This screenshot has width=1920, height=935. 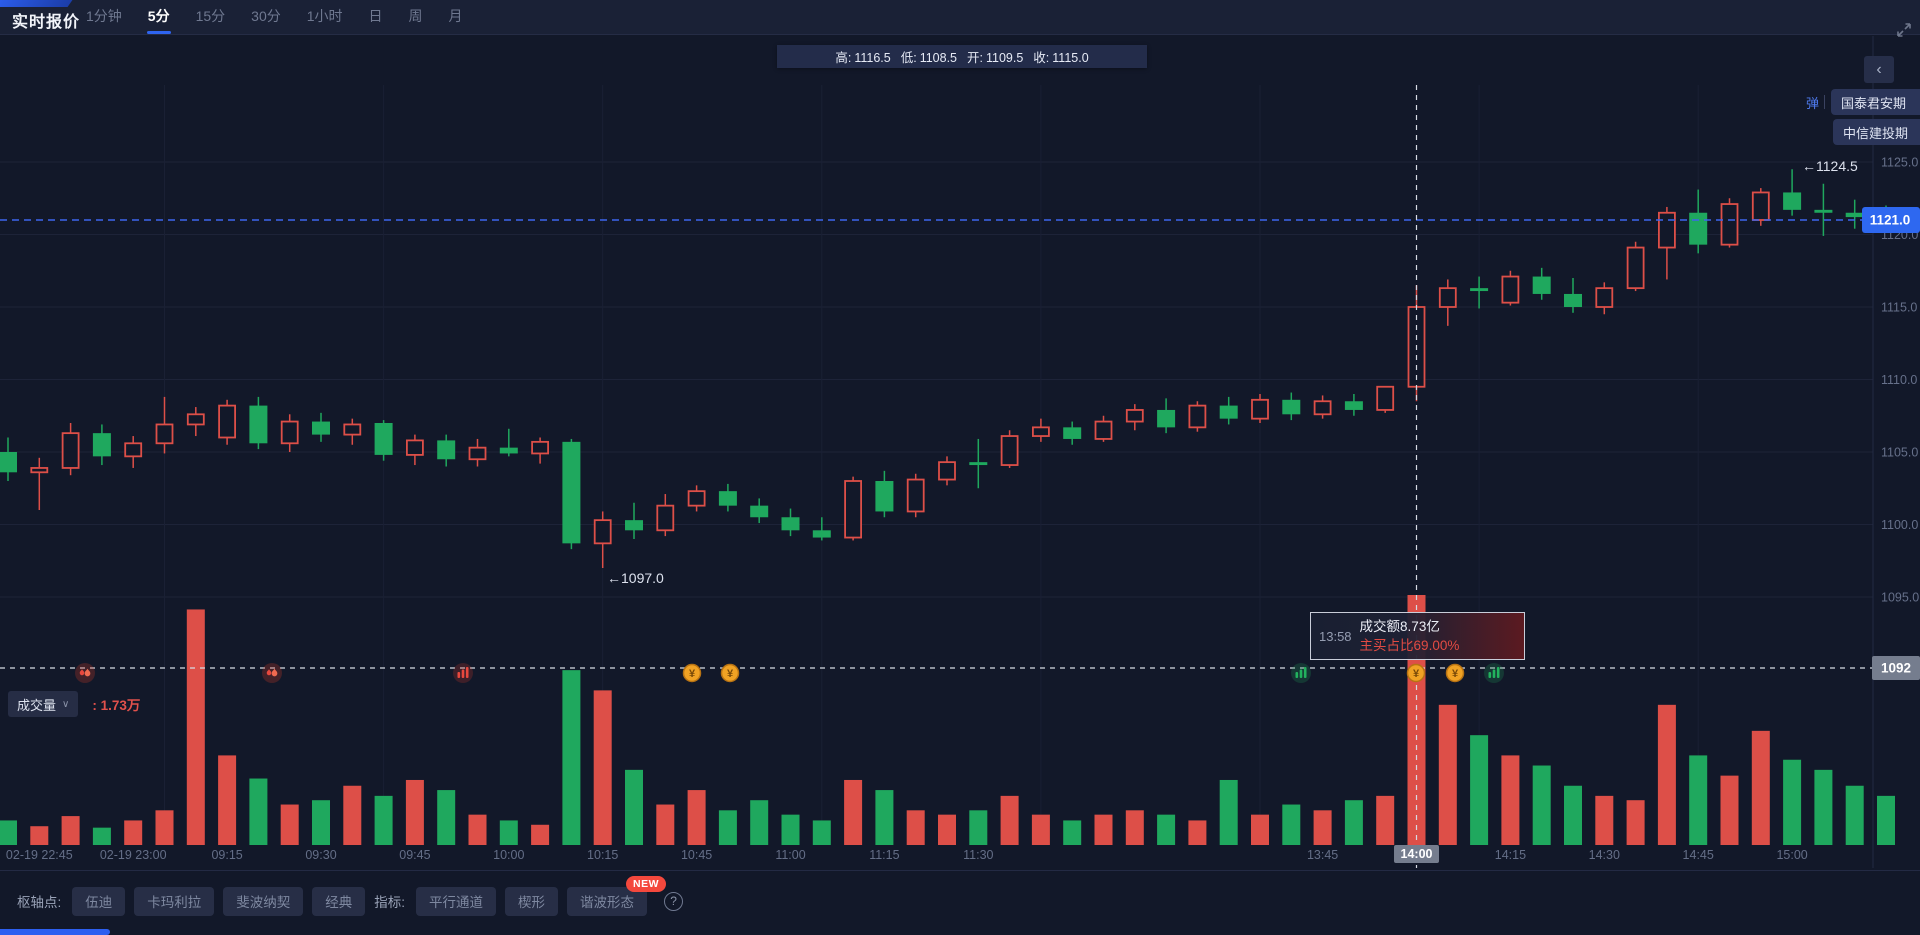 I want to click on timeframe-tabs: 1分钟 5分 15分 30分 1小时 日 周 月, so click(x=274, y=17).